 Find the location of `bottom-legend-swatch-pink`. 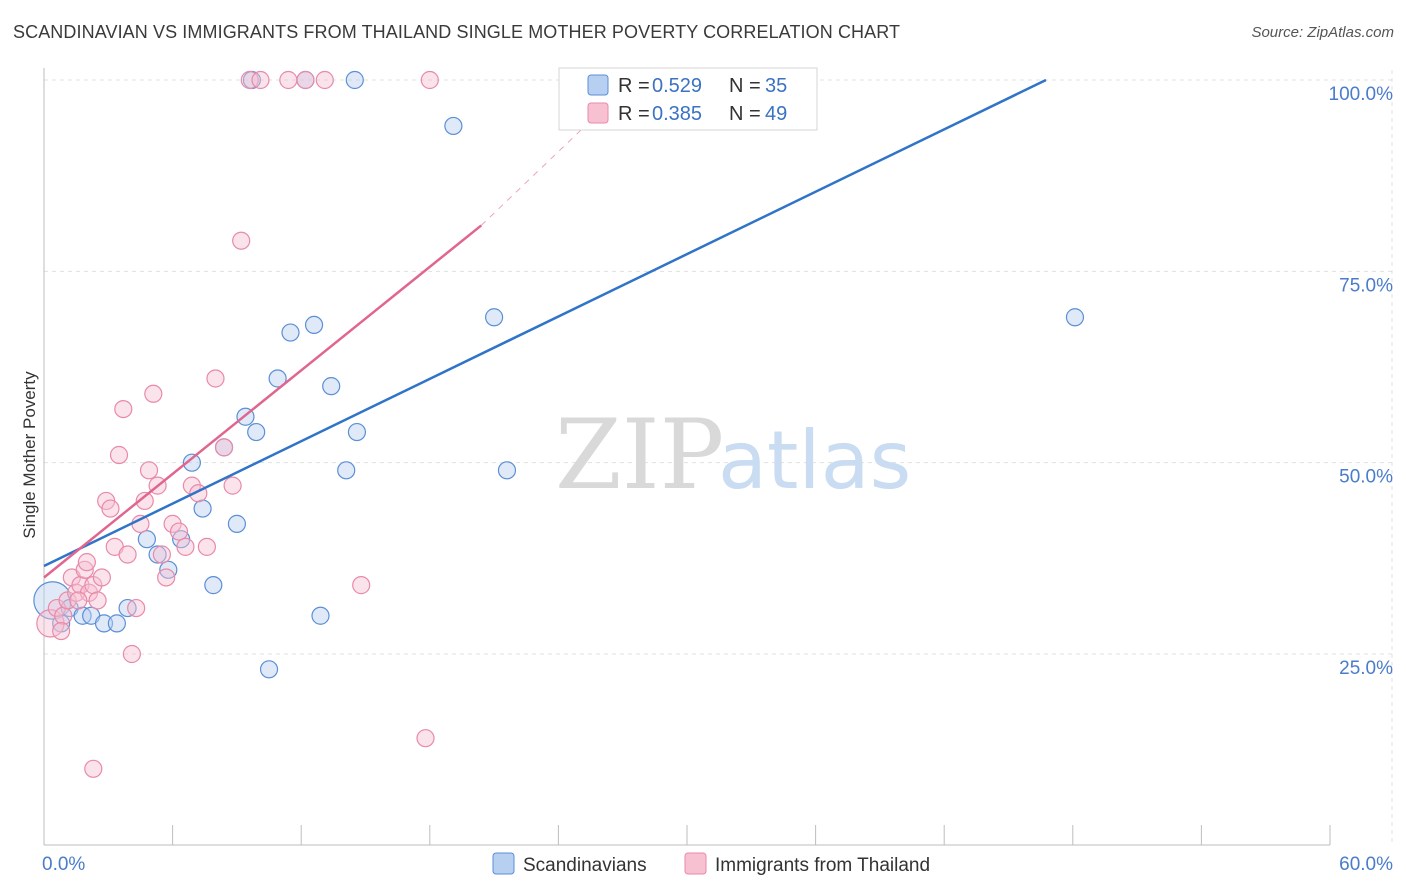

bottom-legend-swatch-pink is located at coordinates (695, 863).